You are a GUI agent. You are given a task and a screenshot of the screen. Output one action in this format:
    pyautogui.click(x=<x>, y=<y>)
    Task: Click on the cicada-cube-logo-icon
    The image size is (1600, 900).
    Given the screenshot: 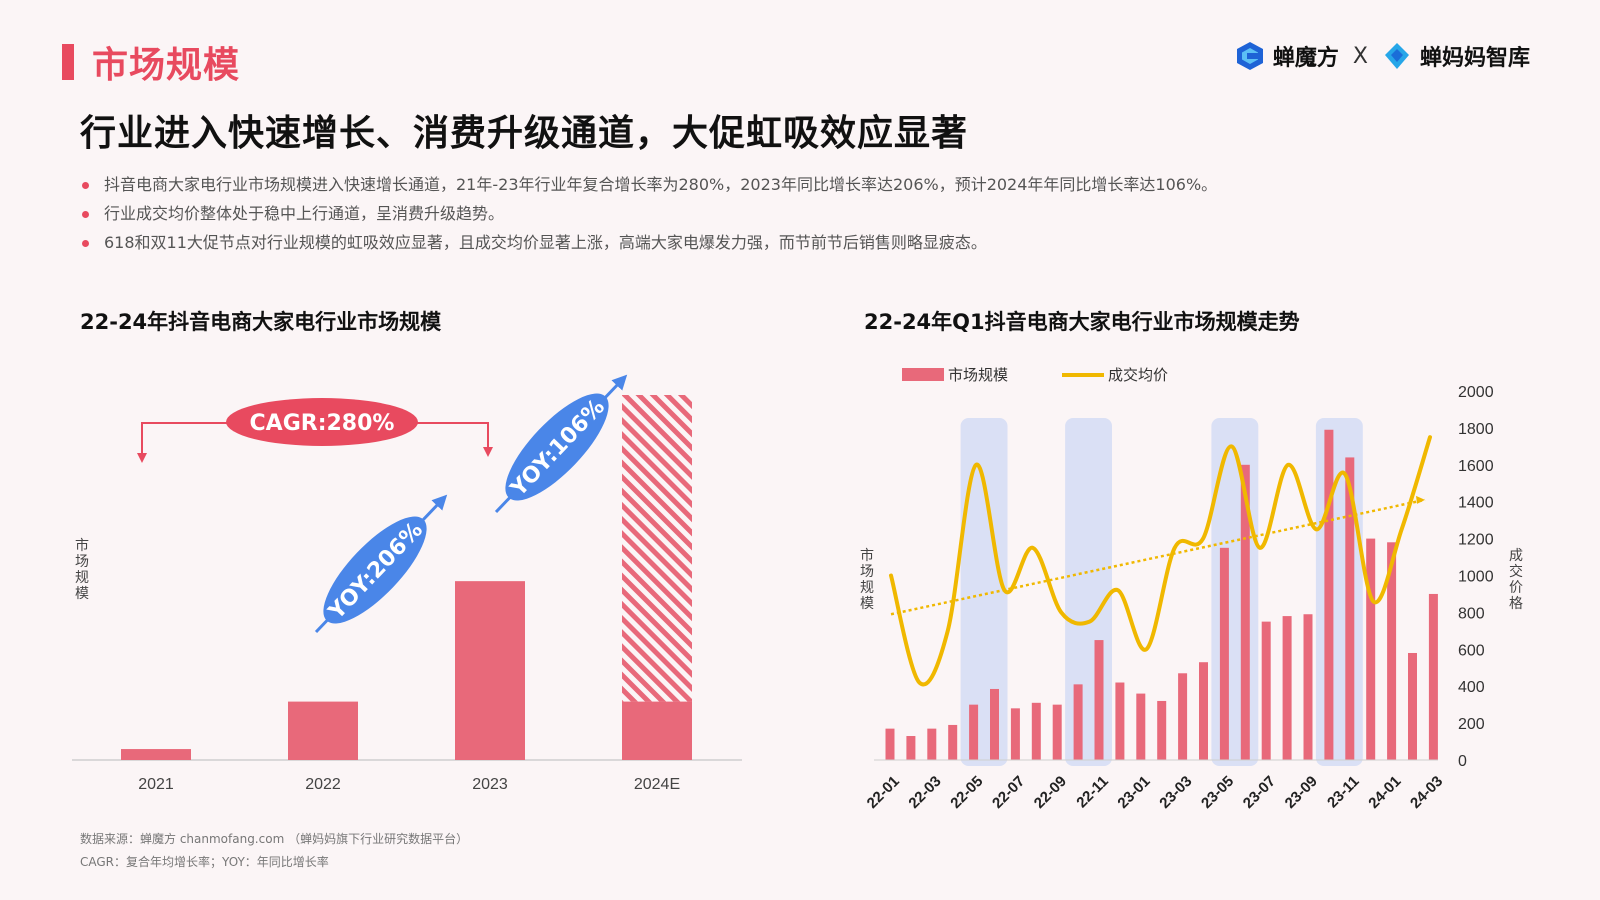 What is the action you would take?
    pyautogui.click(x=1249, y=56)
    